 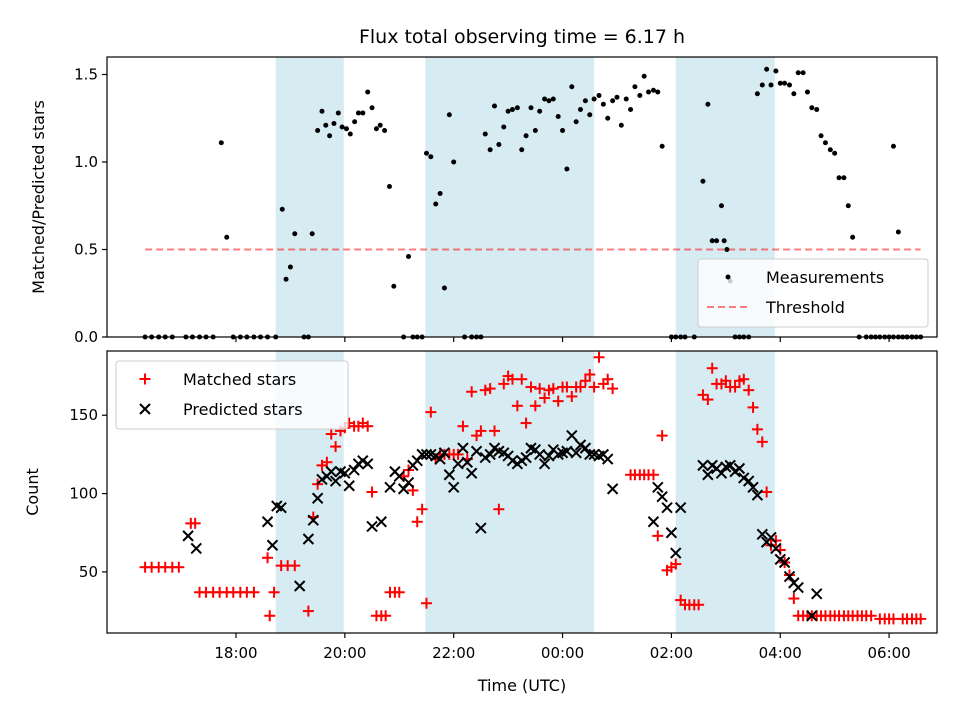 I want to click on ratio-legend-box, so click(x=813, y=293).